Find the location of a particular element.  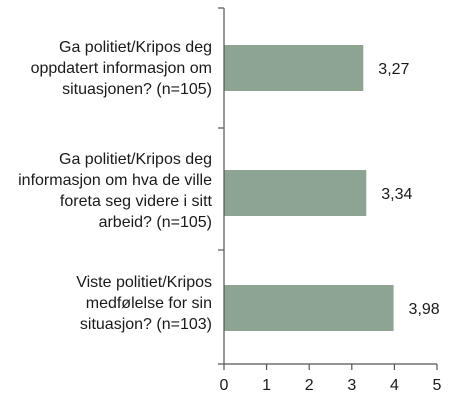

x-tick-label: 0 is located at coordinates (224, 385).